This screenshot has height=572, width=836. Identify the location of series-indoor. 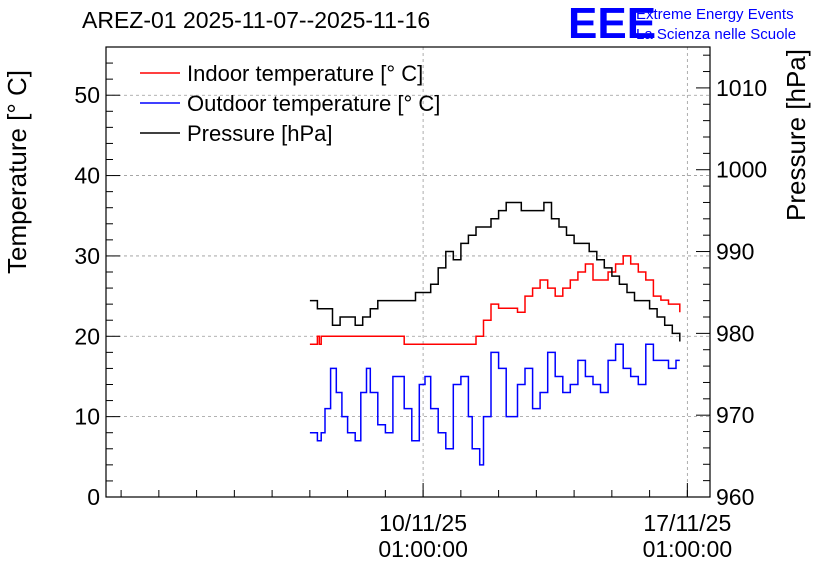
(495, 300).